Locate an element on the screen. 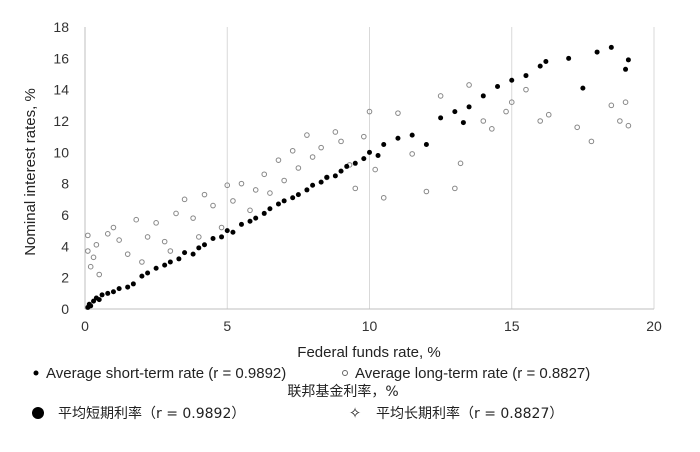 The height and width of the screenshot is (452, 700). legend-marker-short-cn is located at coordinates (38, 413).